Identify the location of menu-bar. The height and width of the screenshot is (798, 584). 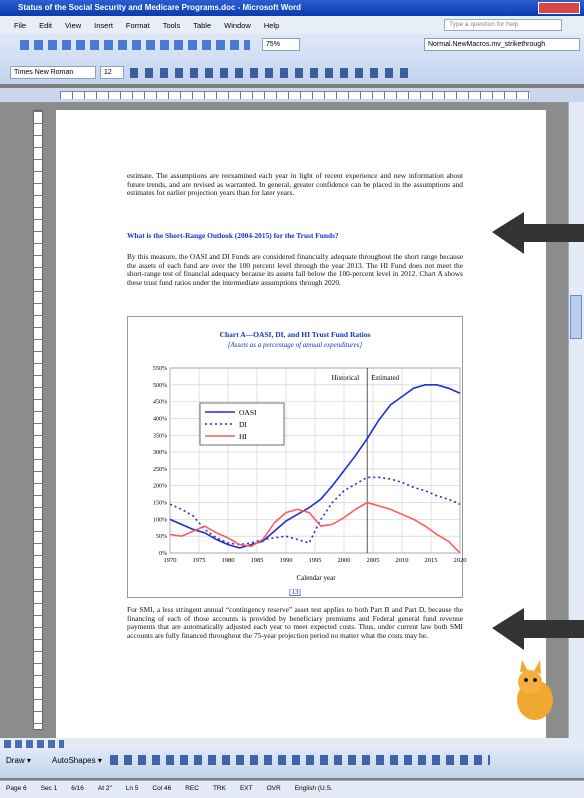
(292, 25).